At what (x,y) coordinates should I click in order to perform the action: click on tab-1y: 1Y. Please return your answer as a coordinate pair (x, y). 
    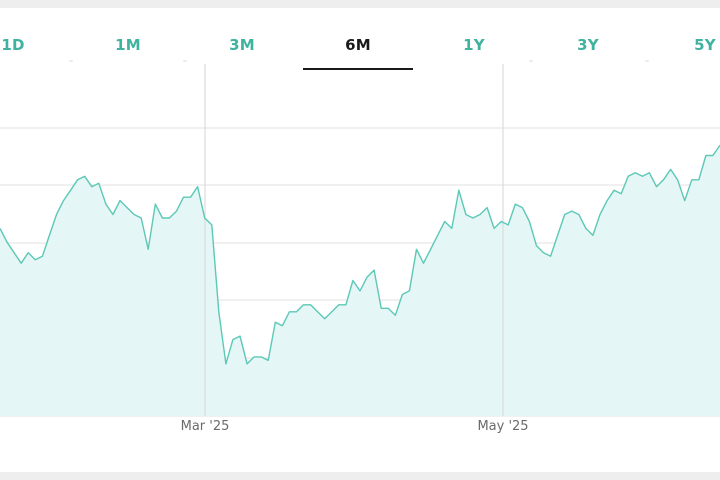
    Looking at the image, I should click on (474, 45).